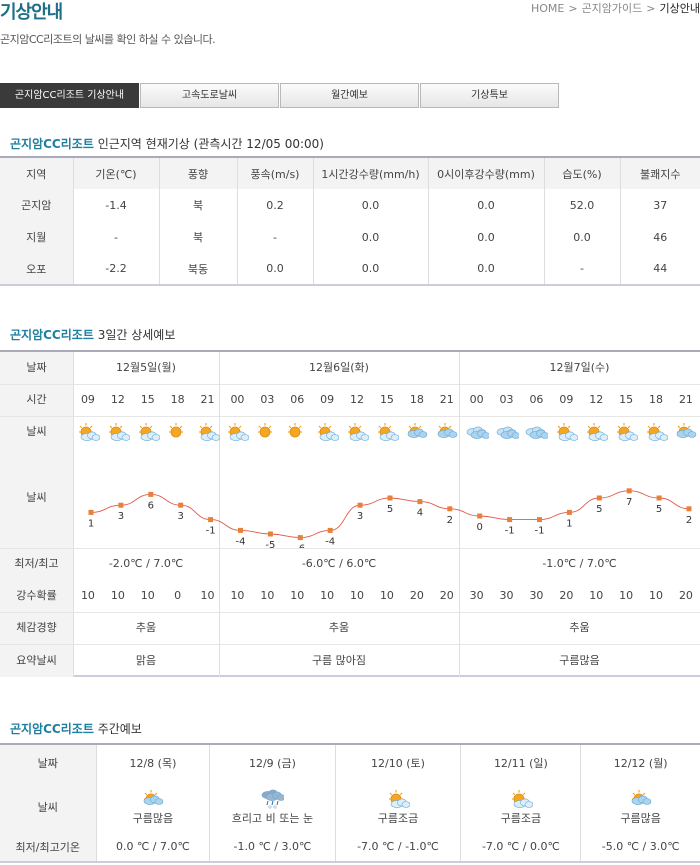 This screenshot has height=865, width=700. What do you see at coordinates (612, 8) in the screenshot?
I see `breadcrumb-guide: 곤지암가이드` at bounding box center [612, 8].